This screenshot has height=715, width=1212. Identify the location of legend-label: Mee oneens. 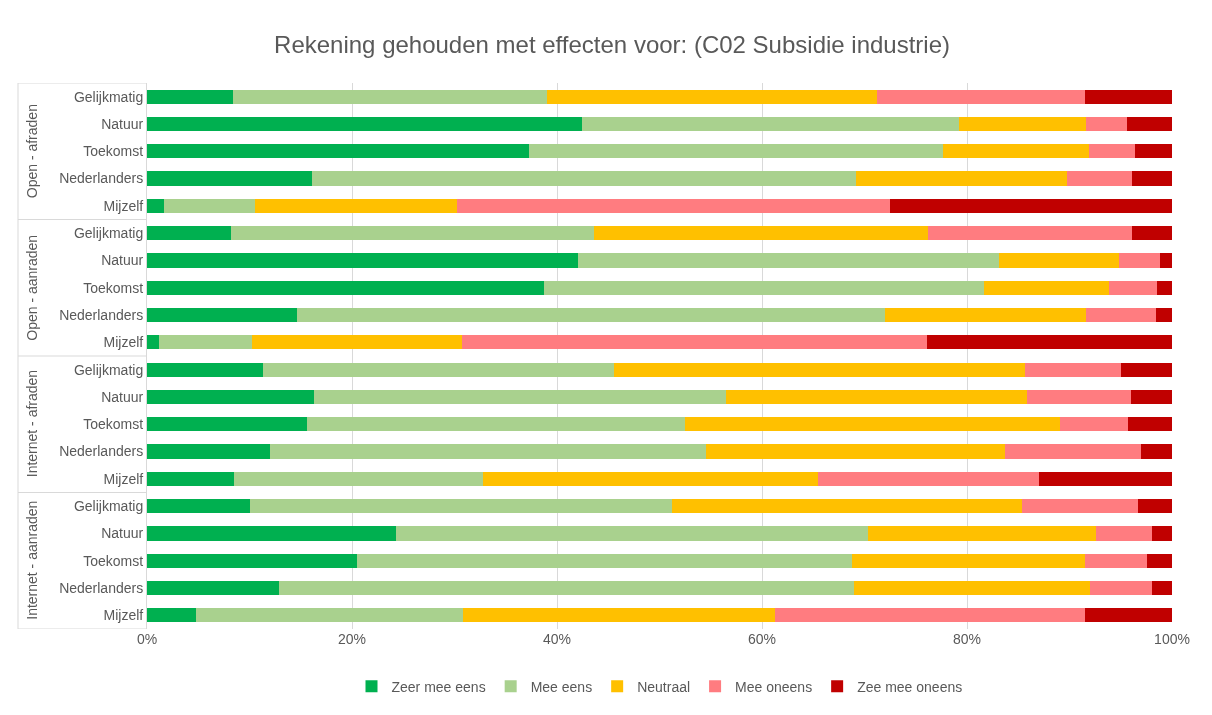
(774, 686).